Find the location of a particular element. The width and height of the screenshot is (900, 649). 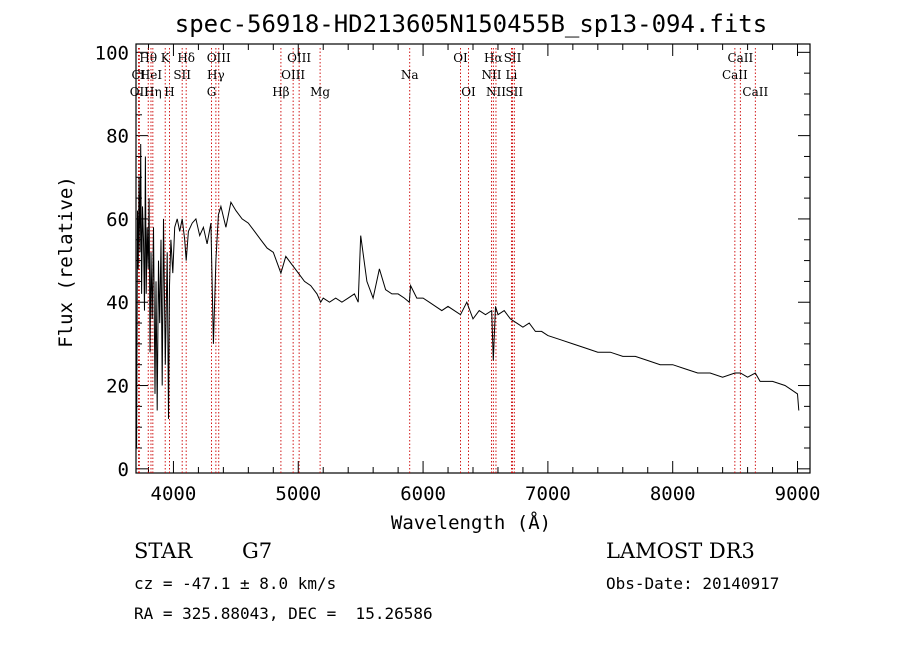

obs-date: Obs-Date: 20140917 is located at coordinates (692, 583).